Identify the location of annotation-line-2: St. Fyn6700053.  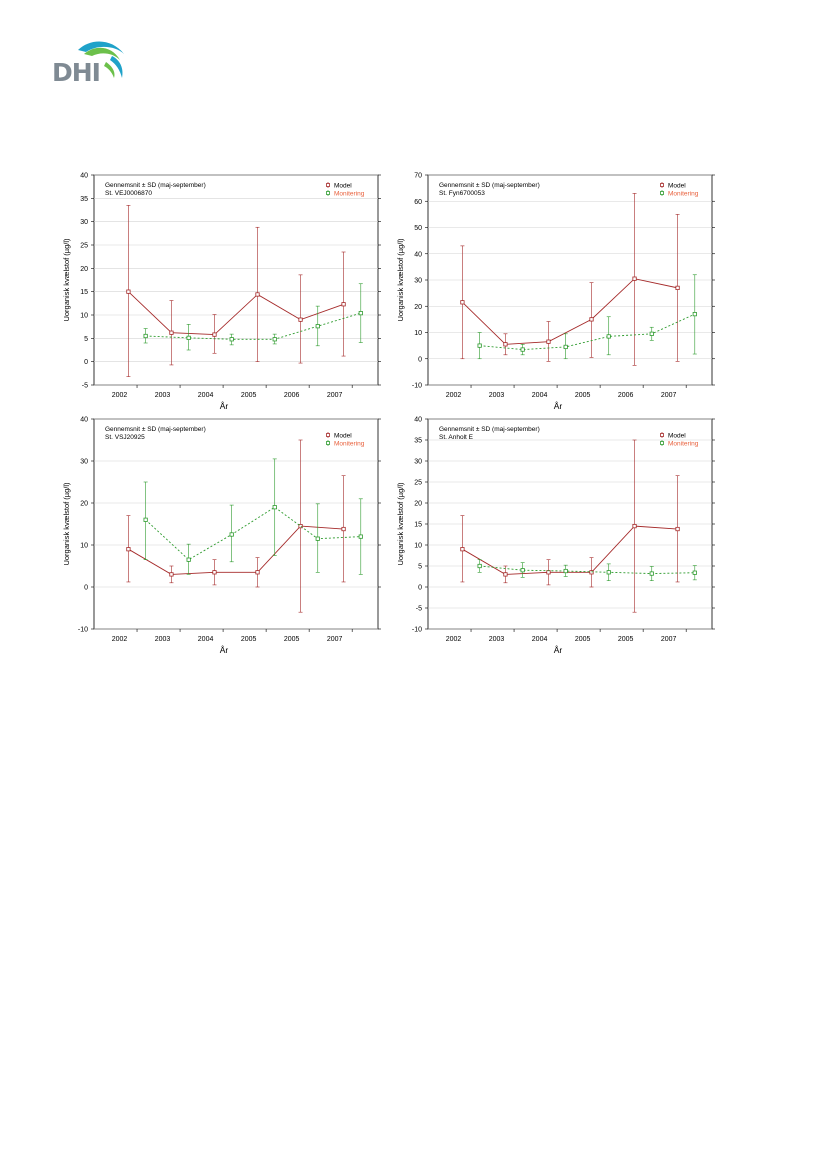
(462, 193).